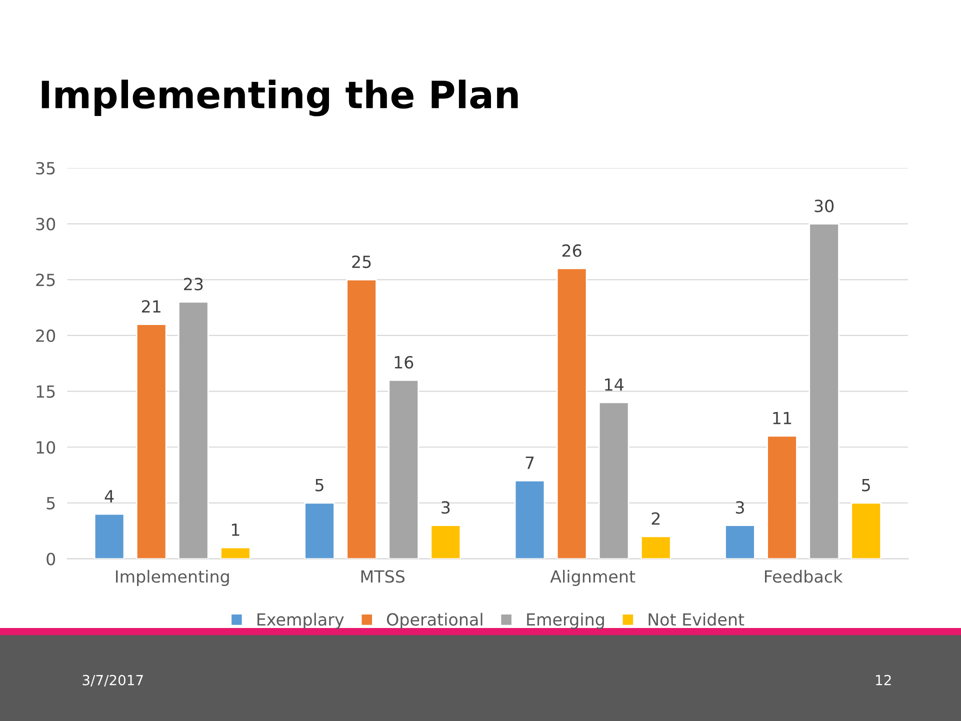 The height and width of the screenshot is (721, 961). What do you see at coordinates (782, 418) in the screenshot?
I see `data-label: 11` at bounding box center [782, 418].